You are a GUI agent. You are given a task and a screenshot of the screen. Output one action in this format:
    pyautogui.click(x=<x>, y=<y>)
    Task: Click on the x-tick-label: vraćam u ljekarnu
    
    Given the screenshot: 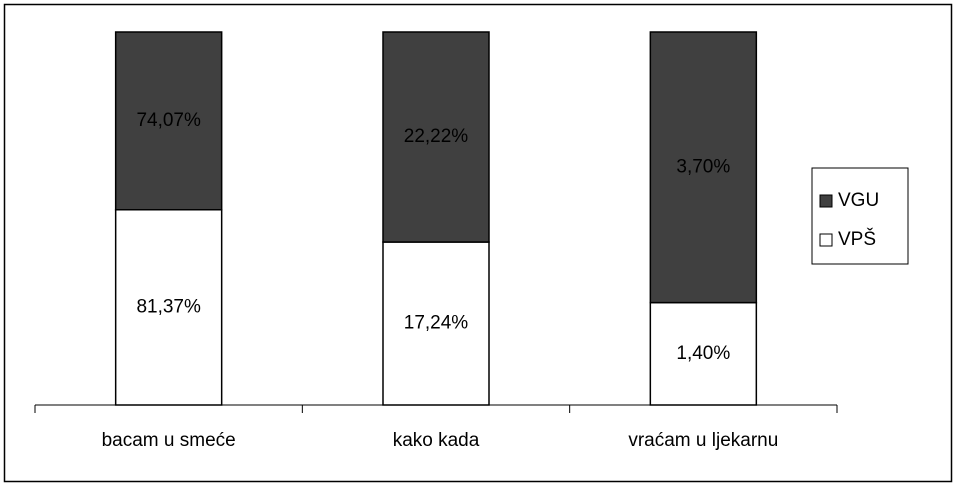 What is the action you would take?
    pyautogui.click(x=703, y=440)
    